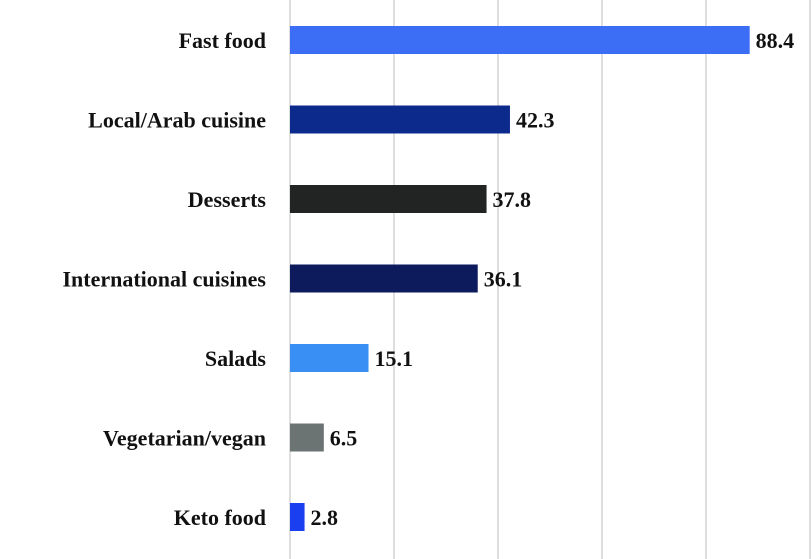 The height and width of the screenshot is (559, 812). What do you see at coordinates (325, 517) in the screenshot?
I see `value-label: 2.8` at bounding box center [325, 517].